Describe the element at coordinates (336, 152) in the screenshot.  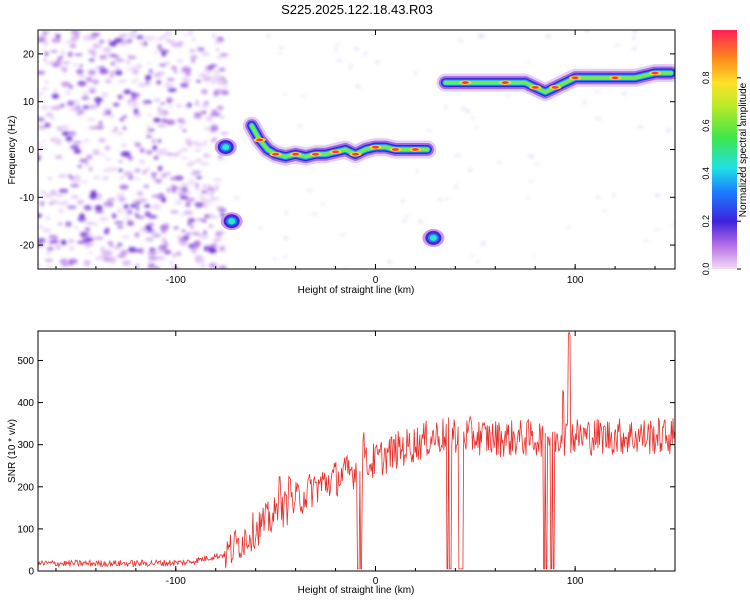
I see `ridge-peak` at that location.